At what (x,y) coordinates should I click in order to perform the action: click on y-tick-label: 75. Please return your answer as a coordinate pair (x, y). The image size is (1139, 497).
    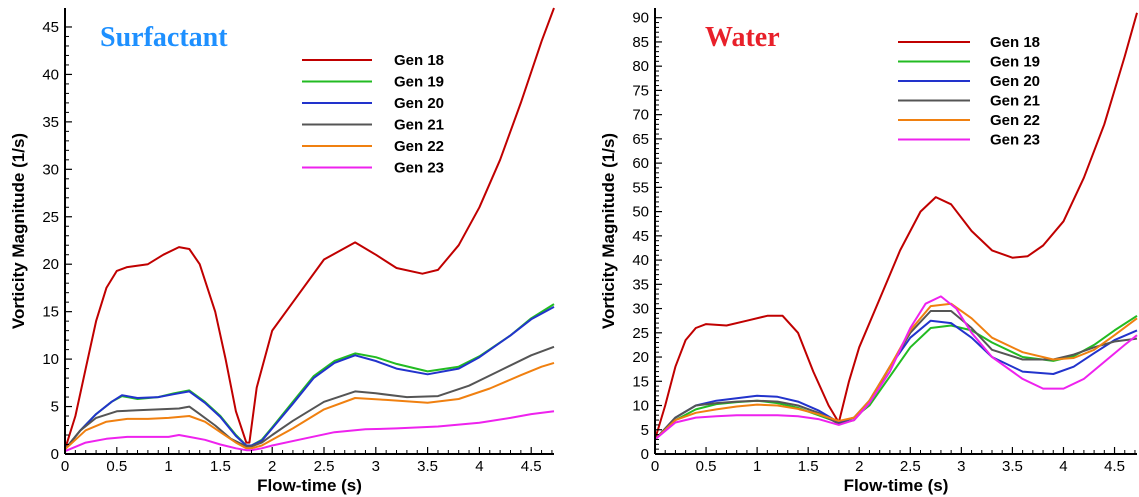
    Looking at the image, I should click on (640, 90).